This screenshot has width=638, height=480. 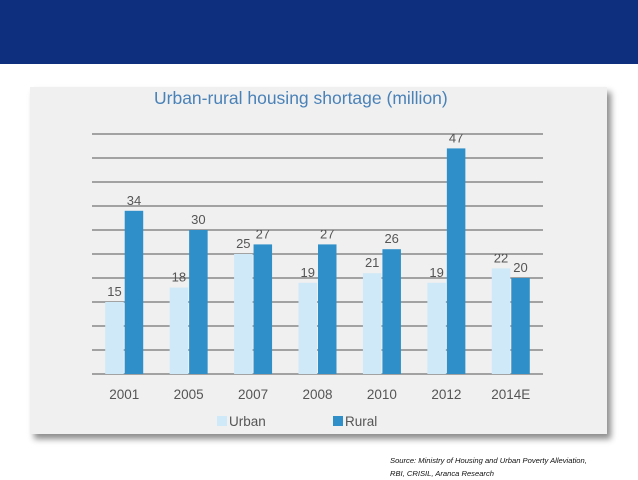 I want to click on data-label-urban: 21, so click(x=372, y=262).